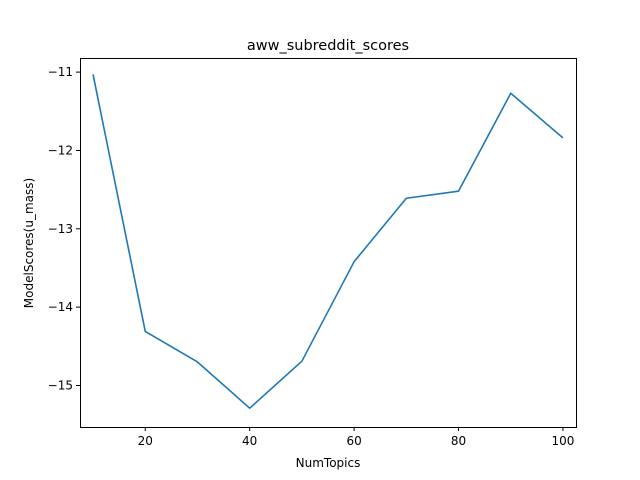 The height and width of the screenshot is (480, 640). I want to click on y-tick-label: −13, so click(60, 229).